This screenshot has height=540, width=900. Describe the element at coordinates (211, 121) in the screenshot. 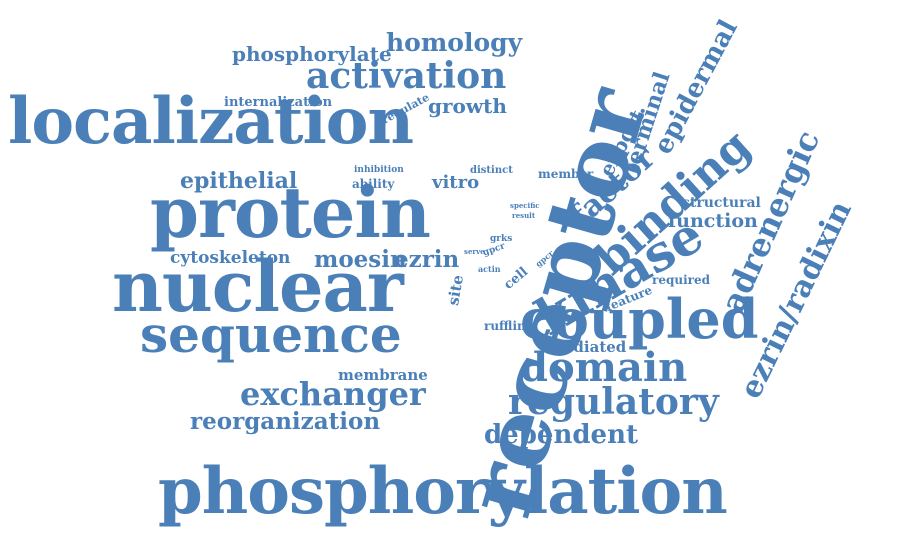

I see `word-localization: localization` at that location.